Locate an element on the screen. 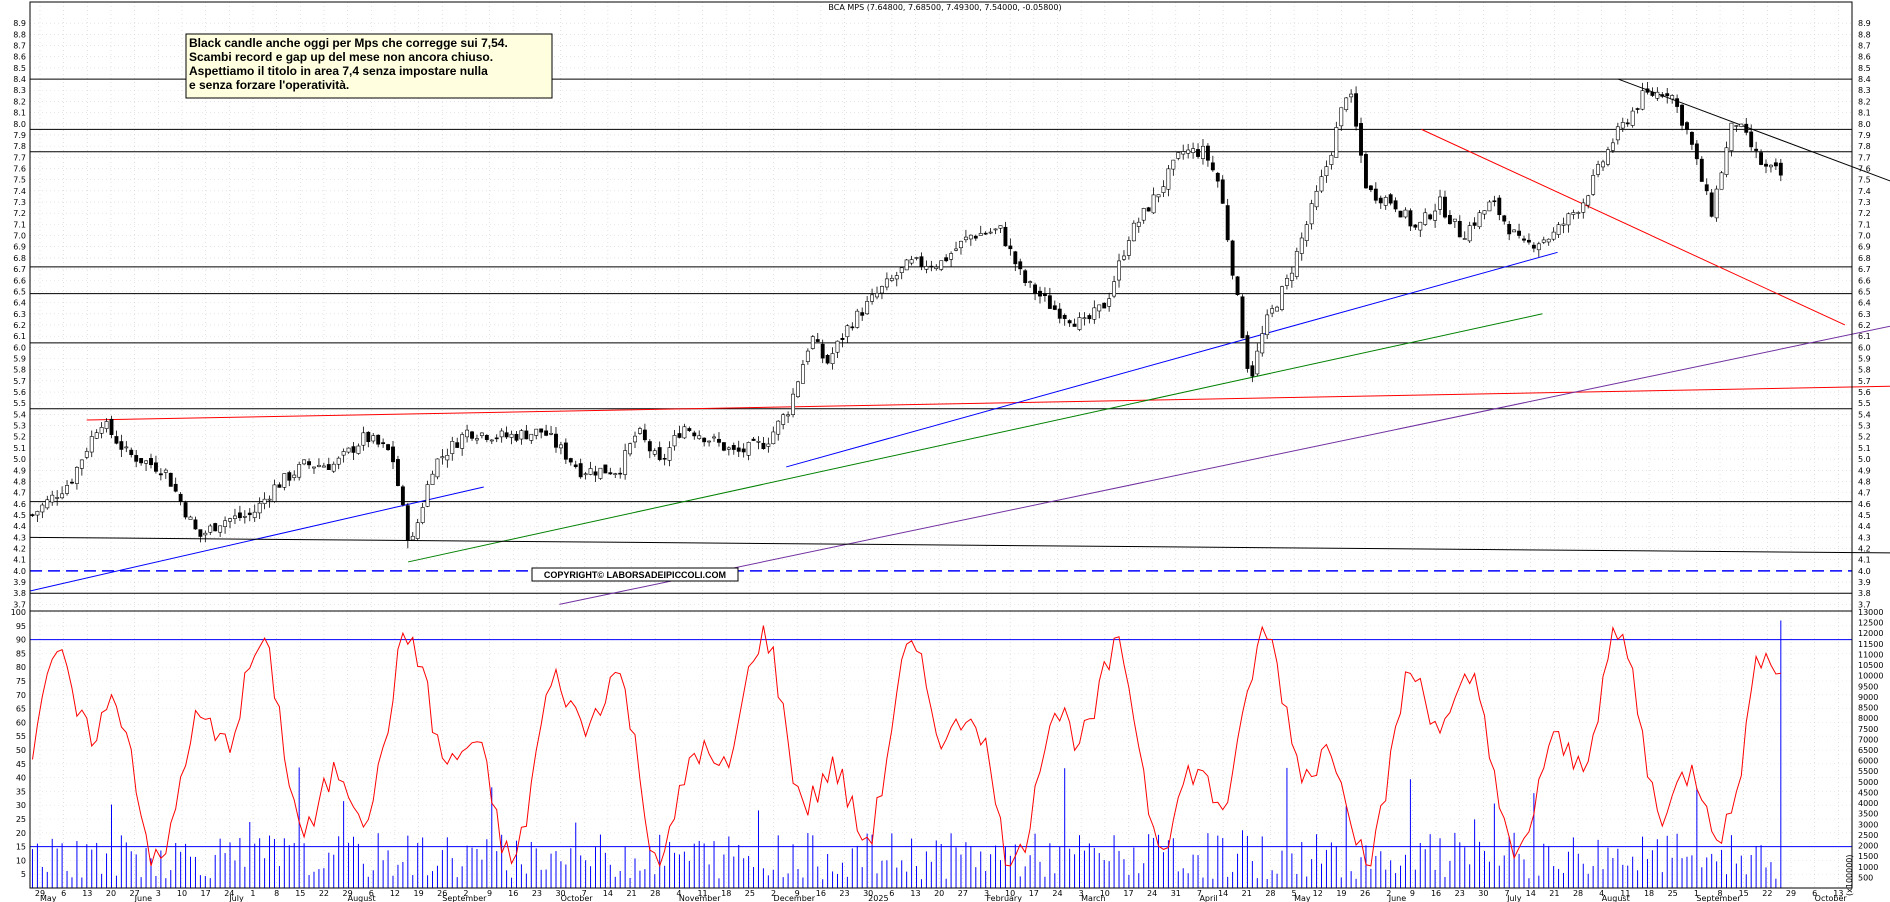 The image size is (1890, 902). volume-tick-label: 11500 is located at coordinates (1870, 644).